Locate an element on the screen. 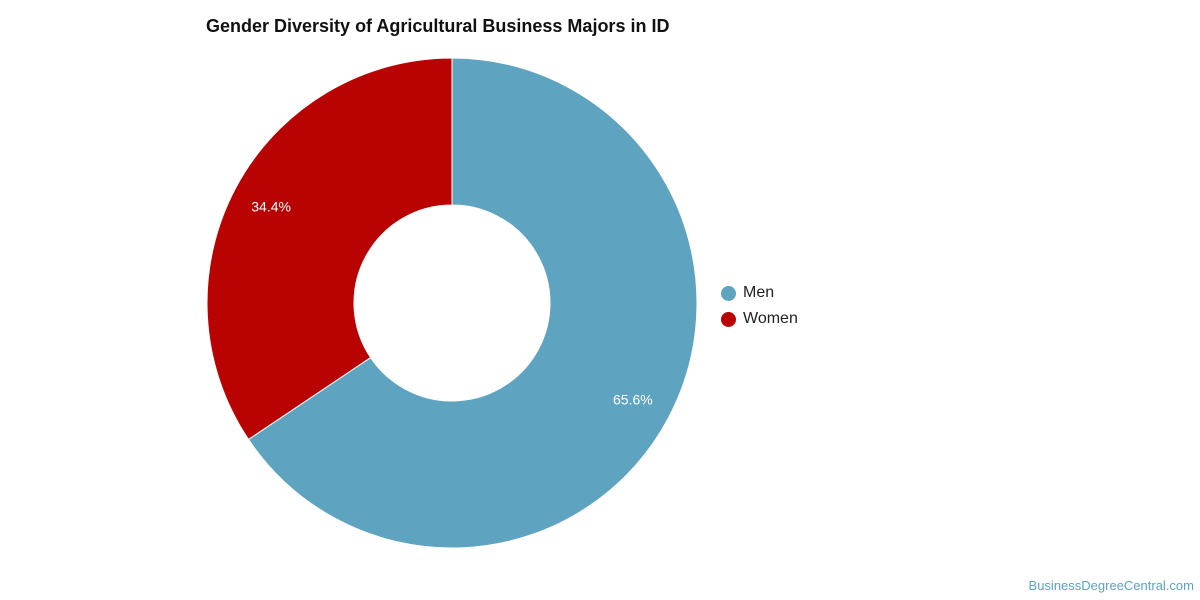 The height and width of the screenshot is (600, 1200). legend-item-men: Men is located at coordinates (759, 293).